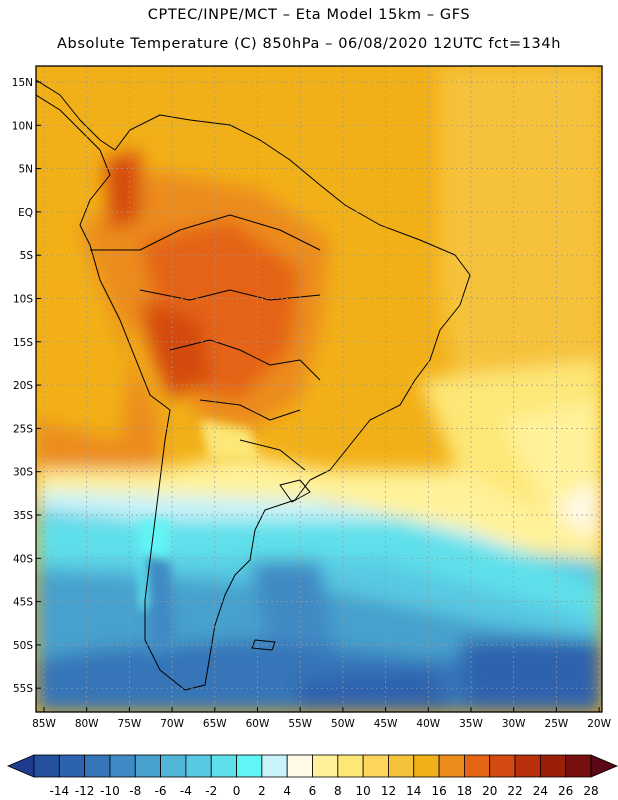 The height and width of the screenshot is (800, 618). What do you see at coordinates (413, 791) in the screenshot?
I see `colorbar-label: 14` at bounding box center [413, 791].